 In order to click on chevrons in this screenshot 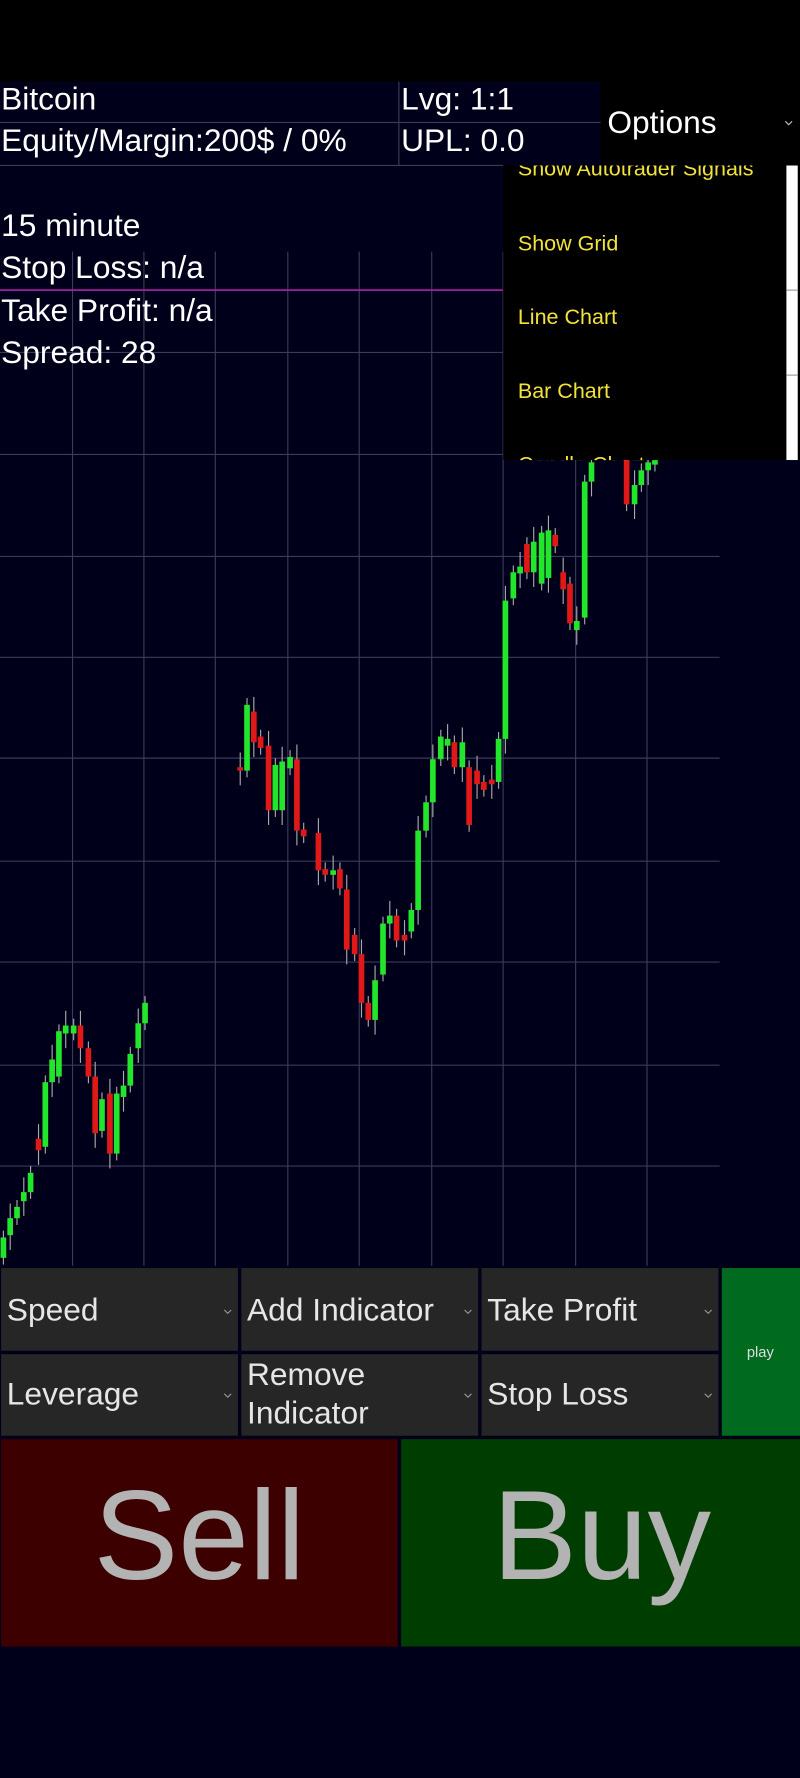, I will do `click(468, 1354)`.